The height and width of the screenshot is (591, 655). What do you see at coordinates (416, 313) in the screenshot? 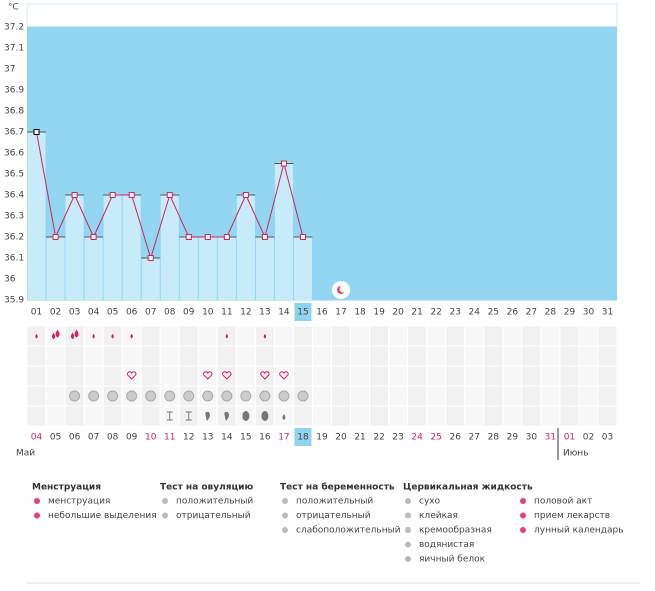
I see `x-tick-label: 21` at bounding box center [416, 313].